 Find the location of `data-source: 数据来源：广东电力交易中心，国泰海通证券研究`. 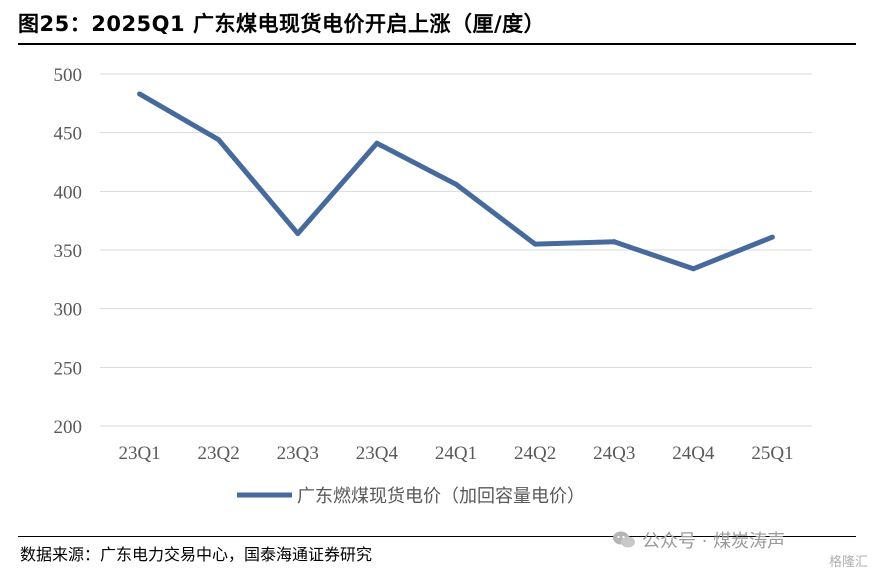

data-source: 数据来源：广东电力交易中心，国泰海通证券研究 is located at coordinates (196, 554).